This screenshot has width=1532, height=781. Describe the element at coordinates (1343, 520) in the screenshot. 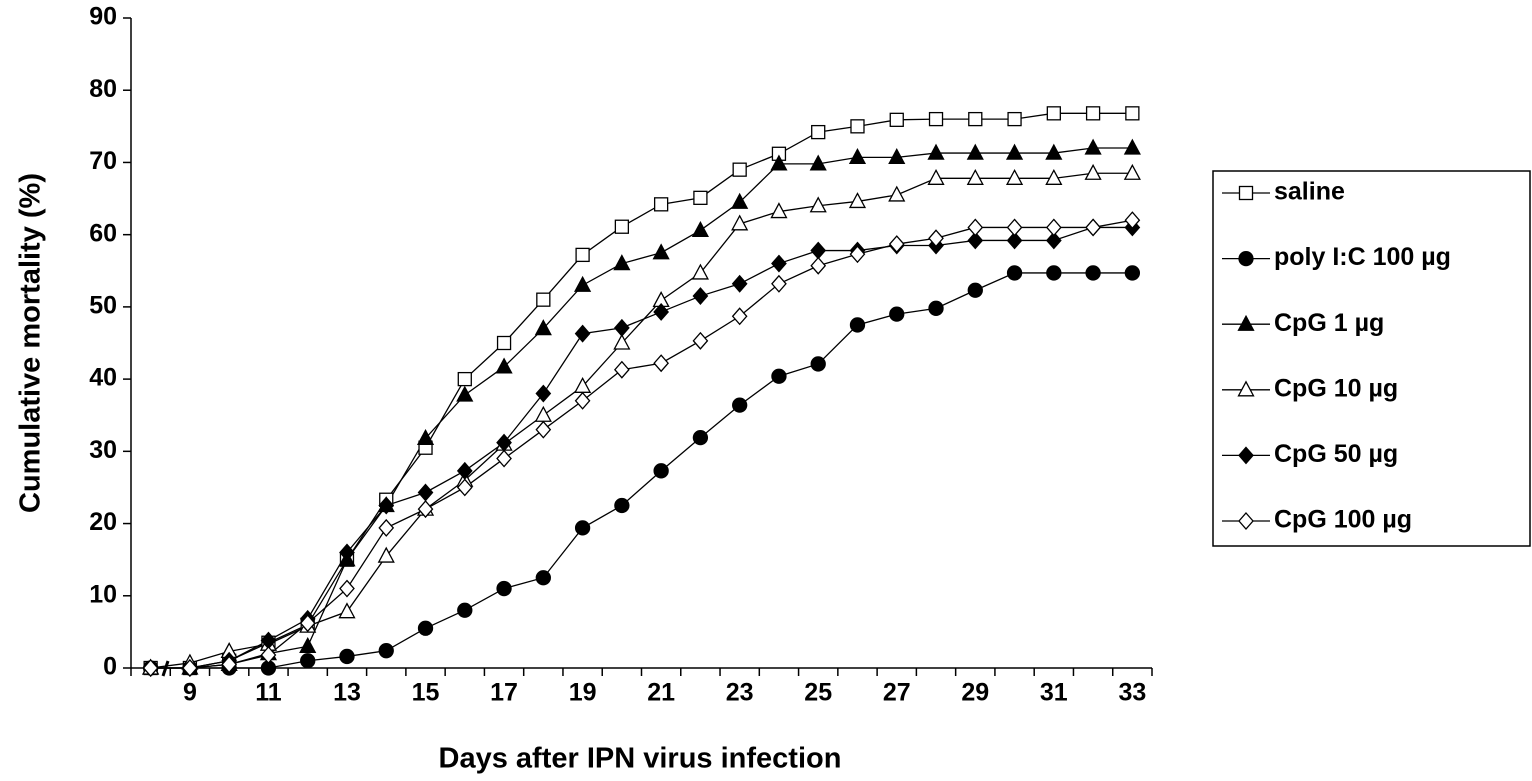

I see `legend-text: CpG 100 µg` at that location.